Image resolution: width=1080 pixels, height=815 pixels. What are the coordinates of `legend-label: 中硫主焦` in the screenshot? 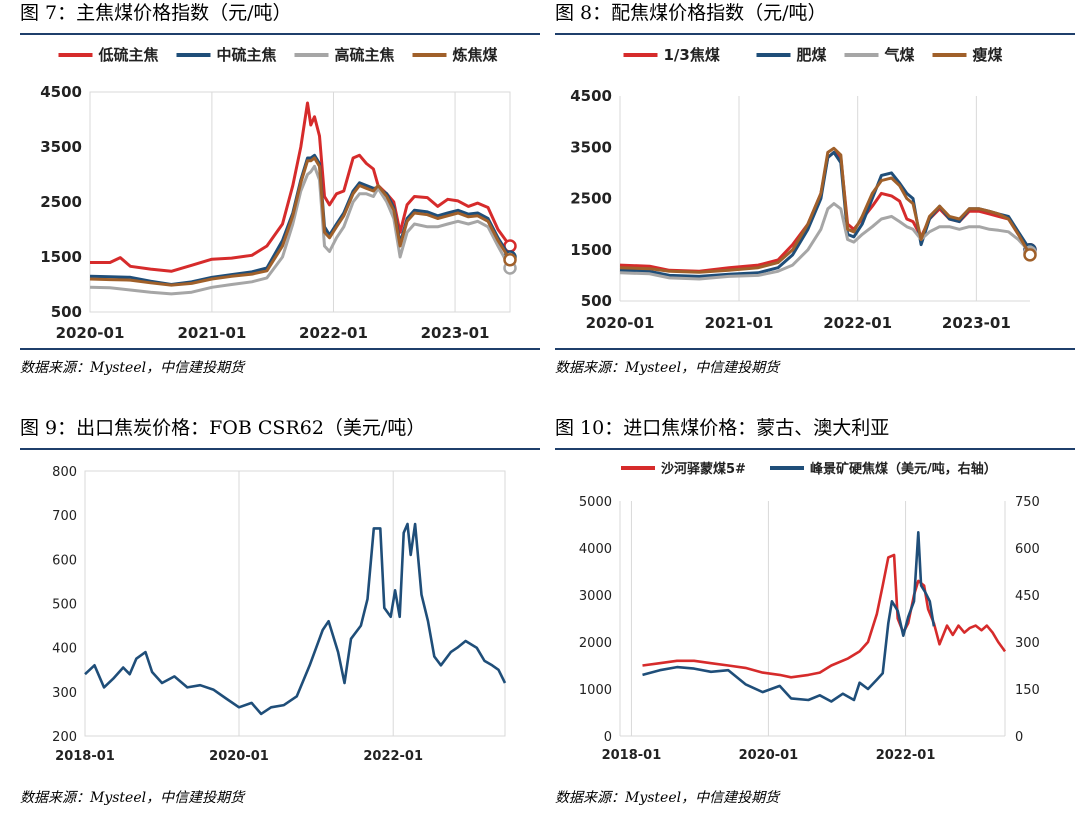 It's located at (247, 55).